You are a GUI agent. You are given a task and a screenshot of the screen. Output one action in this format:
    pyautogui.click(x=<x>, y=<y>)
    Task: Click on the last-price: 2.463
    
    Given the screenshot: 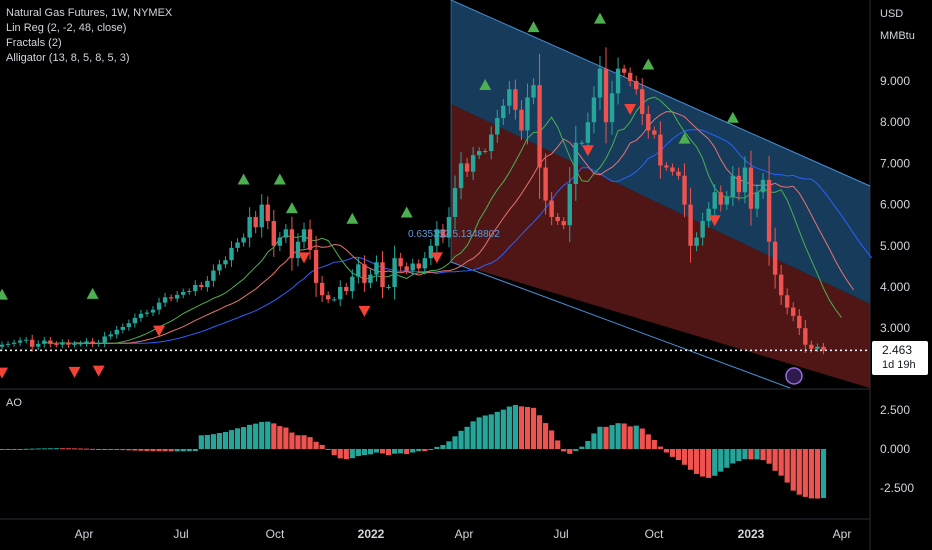 What is the action you would take?
    pyautogui.click(x=897, y=350)
    